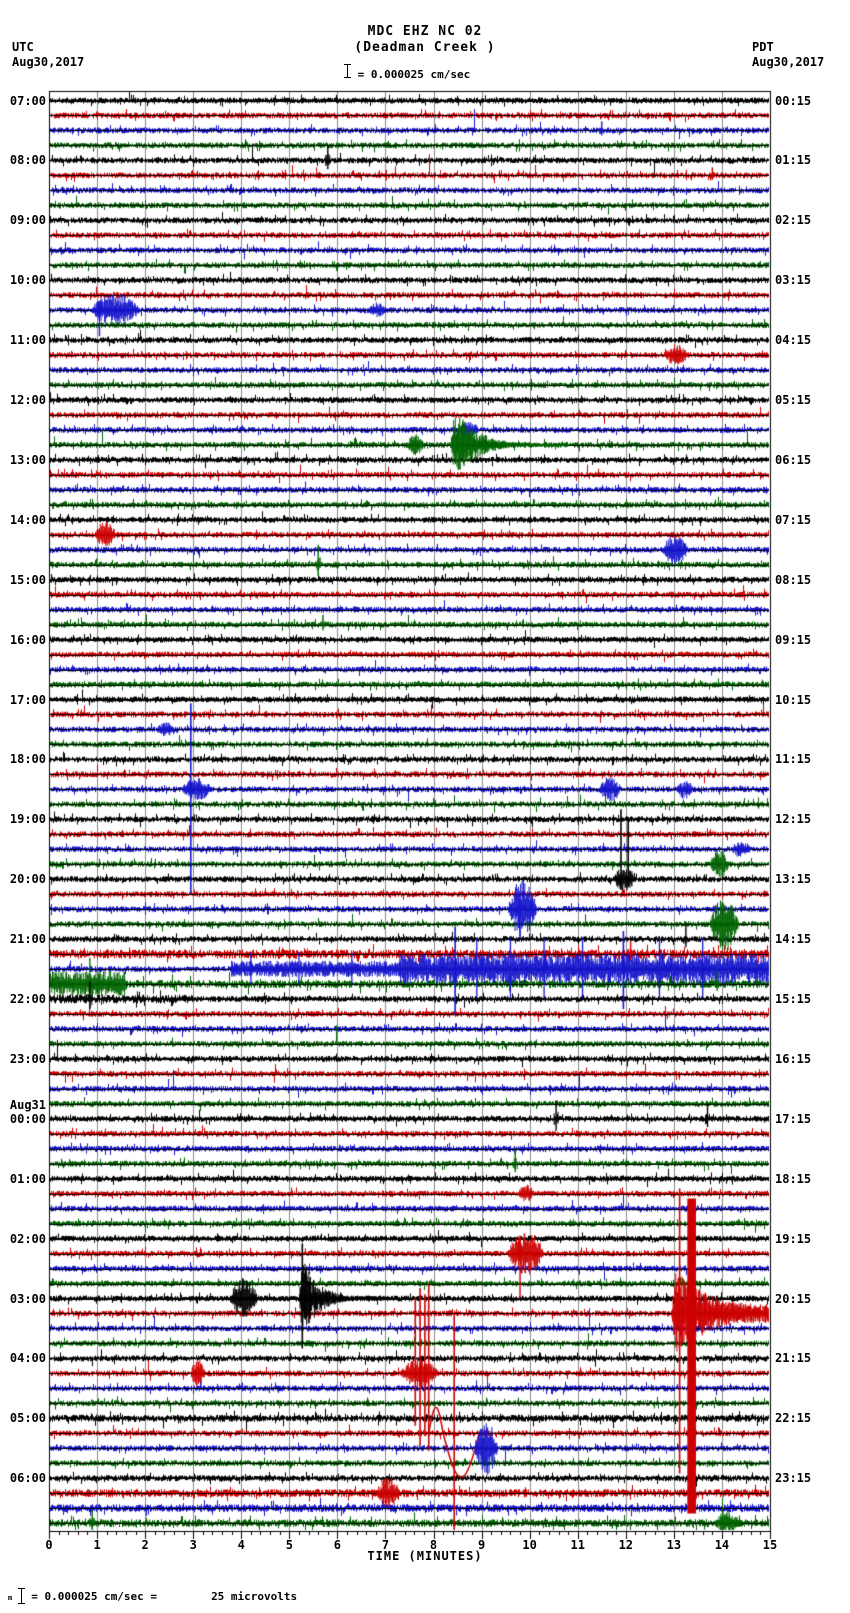 This screenshot has width=850, height=1613. Describe the element at coordinates (254, 1596) in the screenshot. I see `footer-scale-value: 25 microvolts` at that location.